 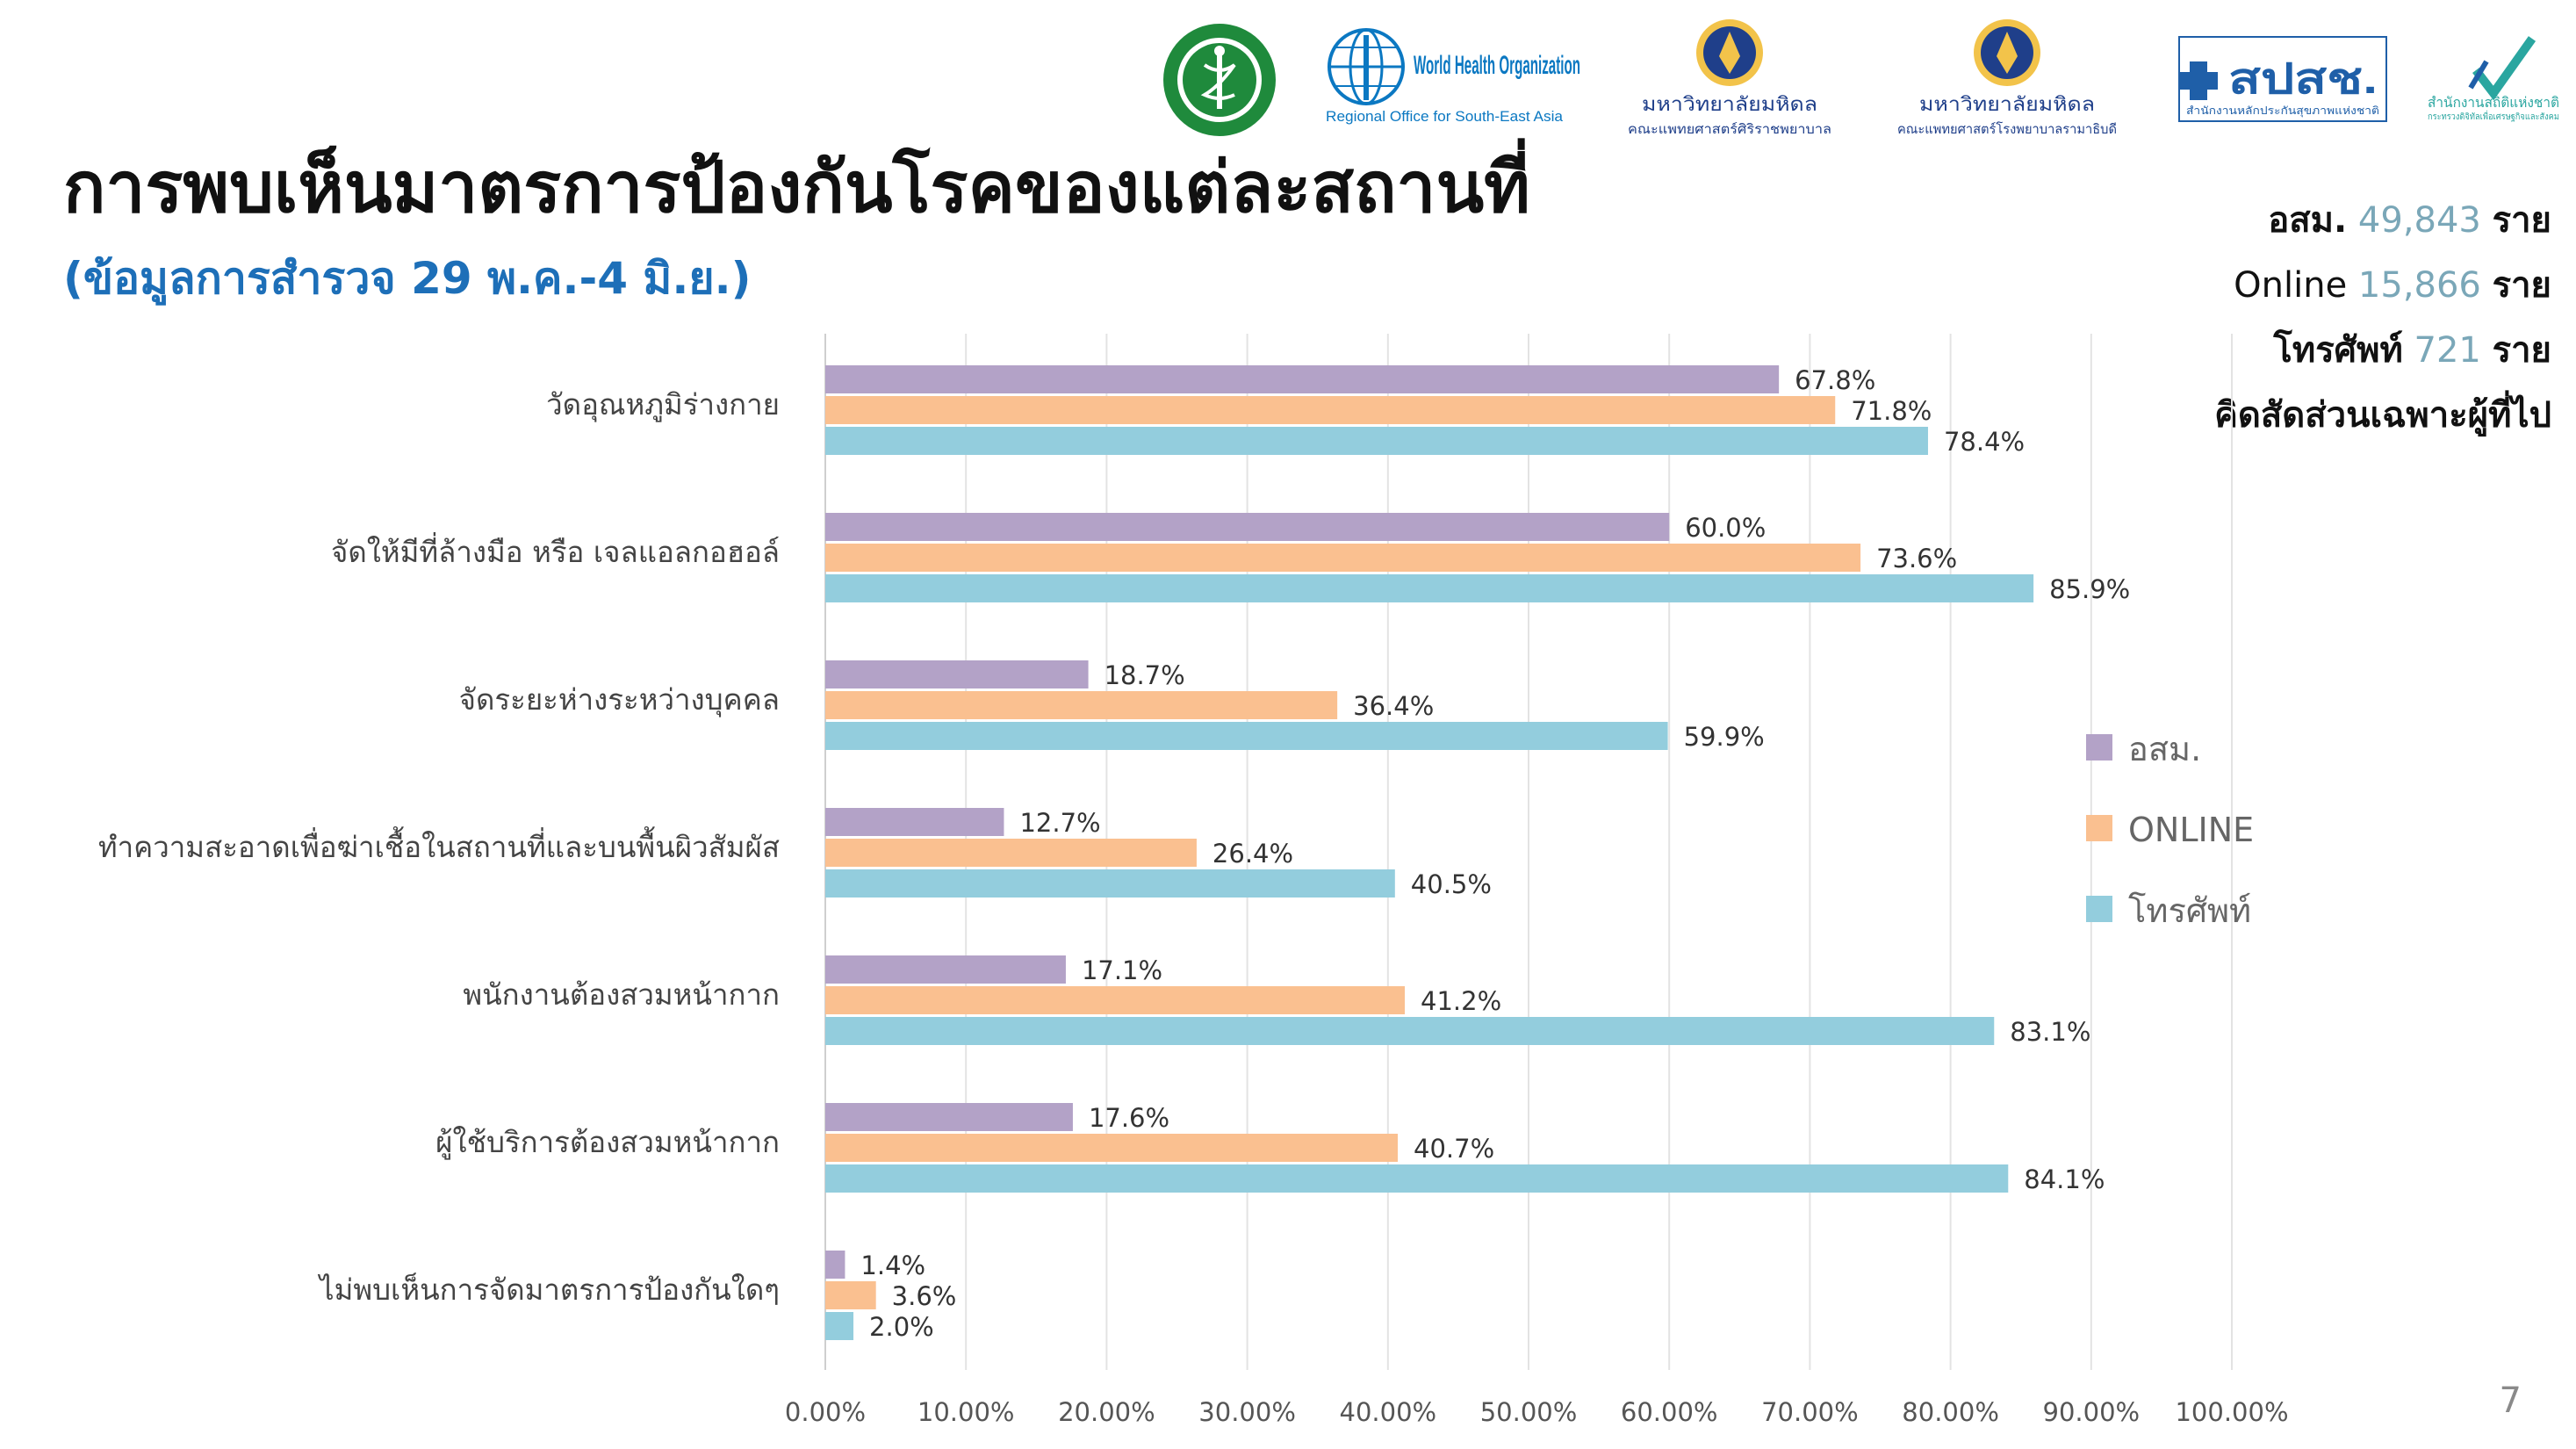 I want to click on nso-logo-name: สำนักงานสถิติแห่งชาติ, so click(x=2493, y=103).